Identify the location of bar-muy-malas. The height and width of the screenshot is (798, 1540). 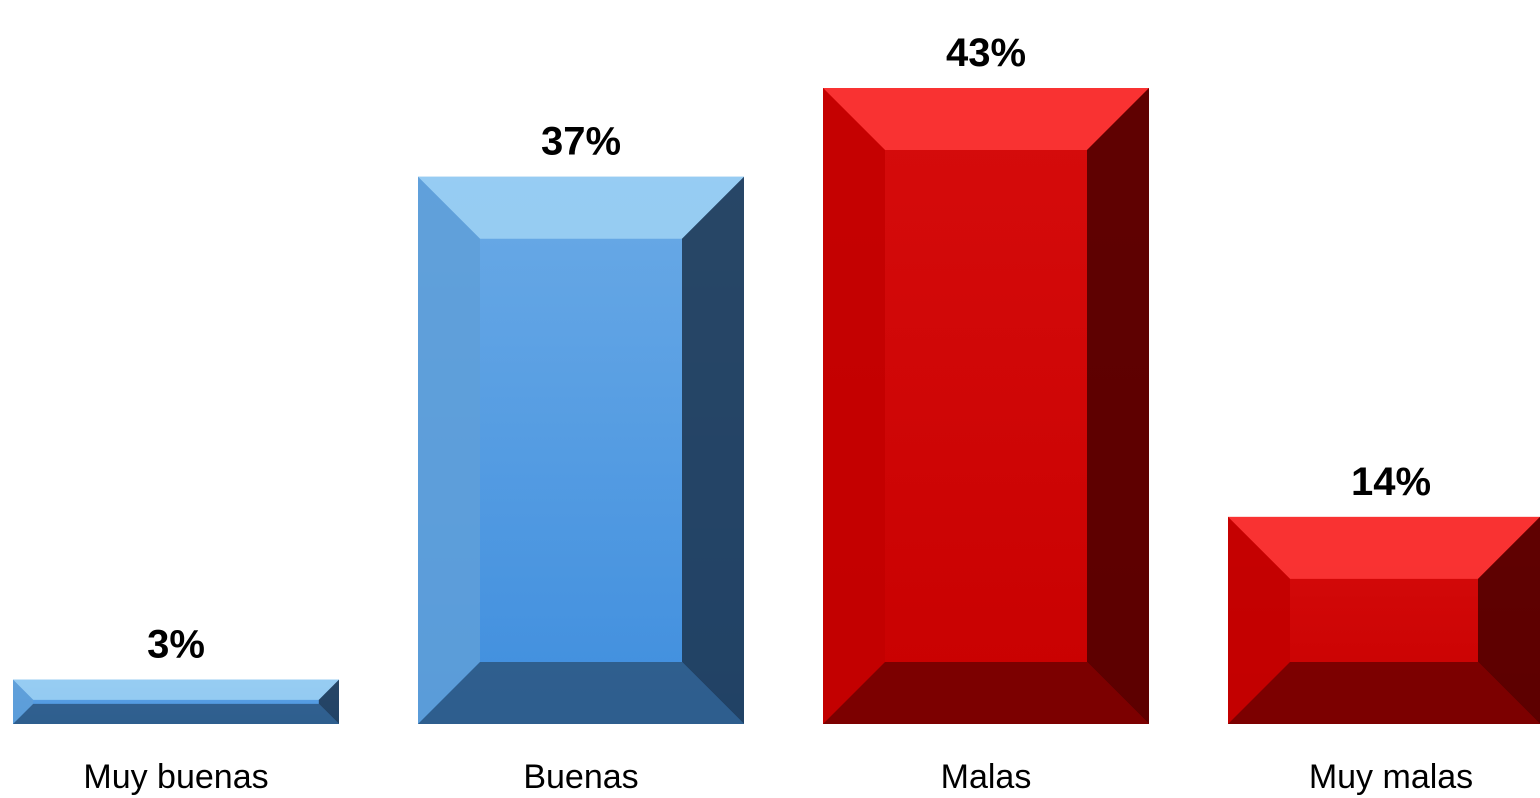
(1384, 620).